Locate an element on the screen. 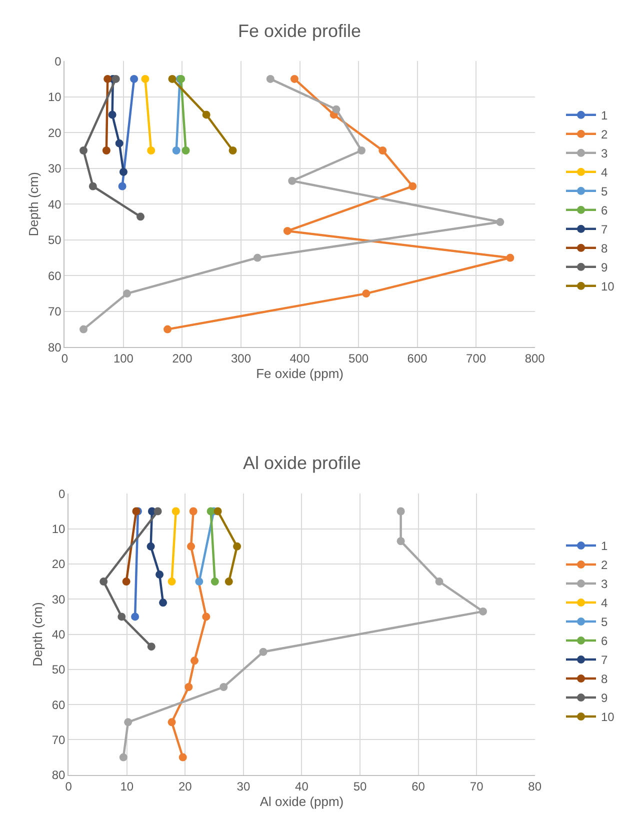 The height and width of the screenshot is (834, 633). x-tick-label: 500 is located at coordinates (358, 359).